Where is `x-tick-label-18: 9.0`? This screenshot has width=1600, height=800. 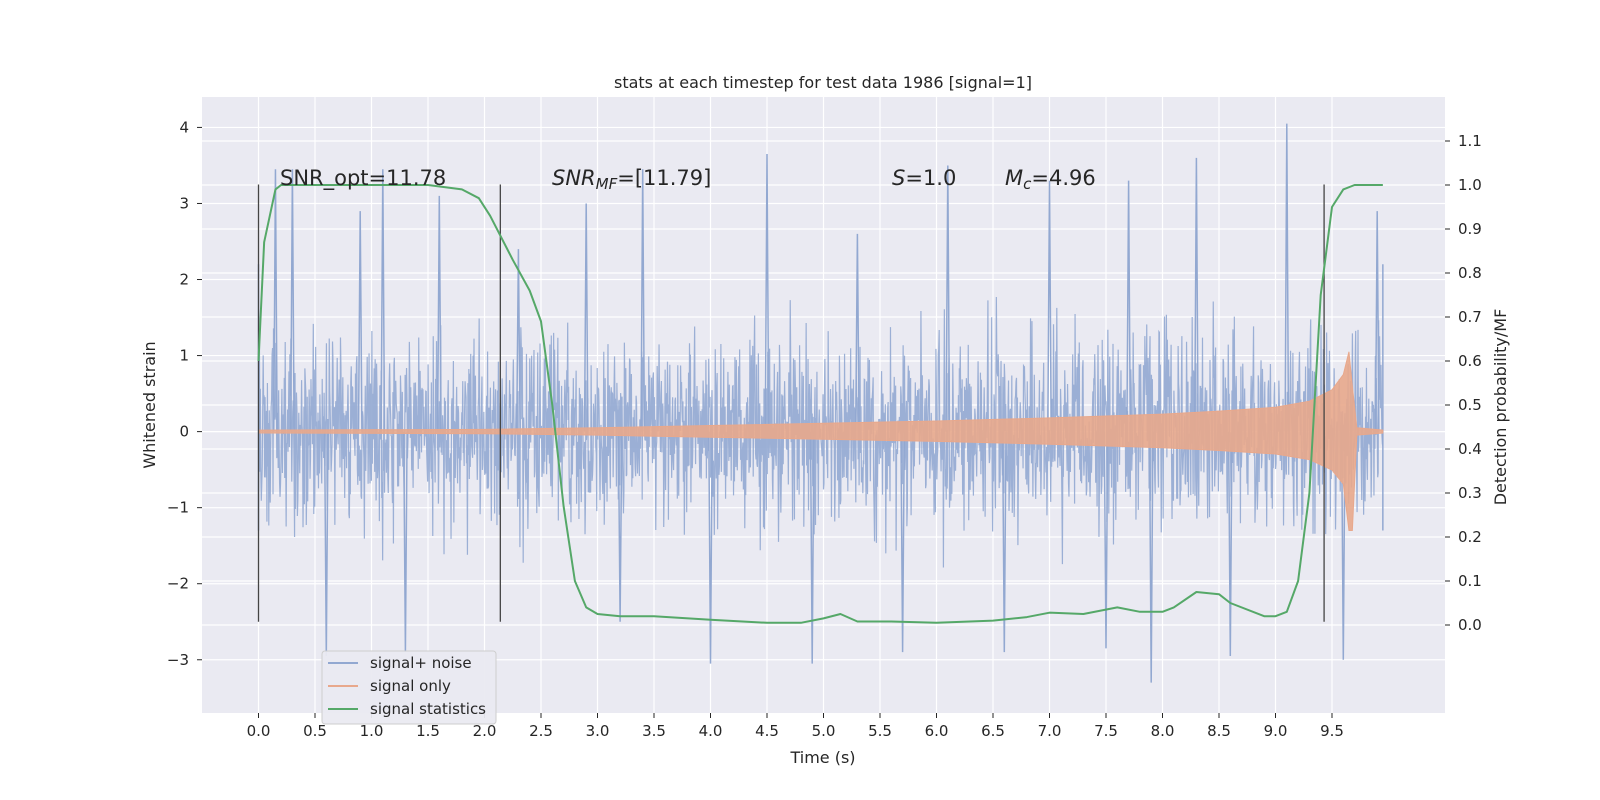
x-tick-label-18: 9.0 is located at coordinates (1276, 731).